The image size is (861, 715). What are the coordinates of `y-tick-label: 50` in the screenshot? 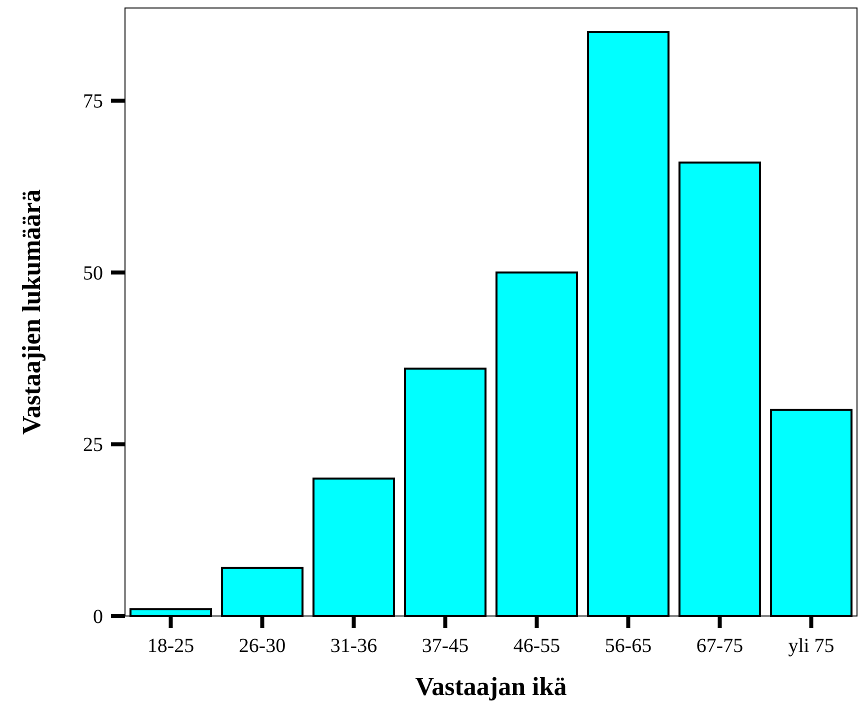 It's located at (93, 273).